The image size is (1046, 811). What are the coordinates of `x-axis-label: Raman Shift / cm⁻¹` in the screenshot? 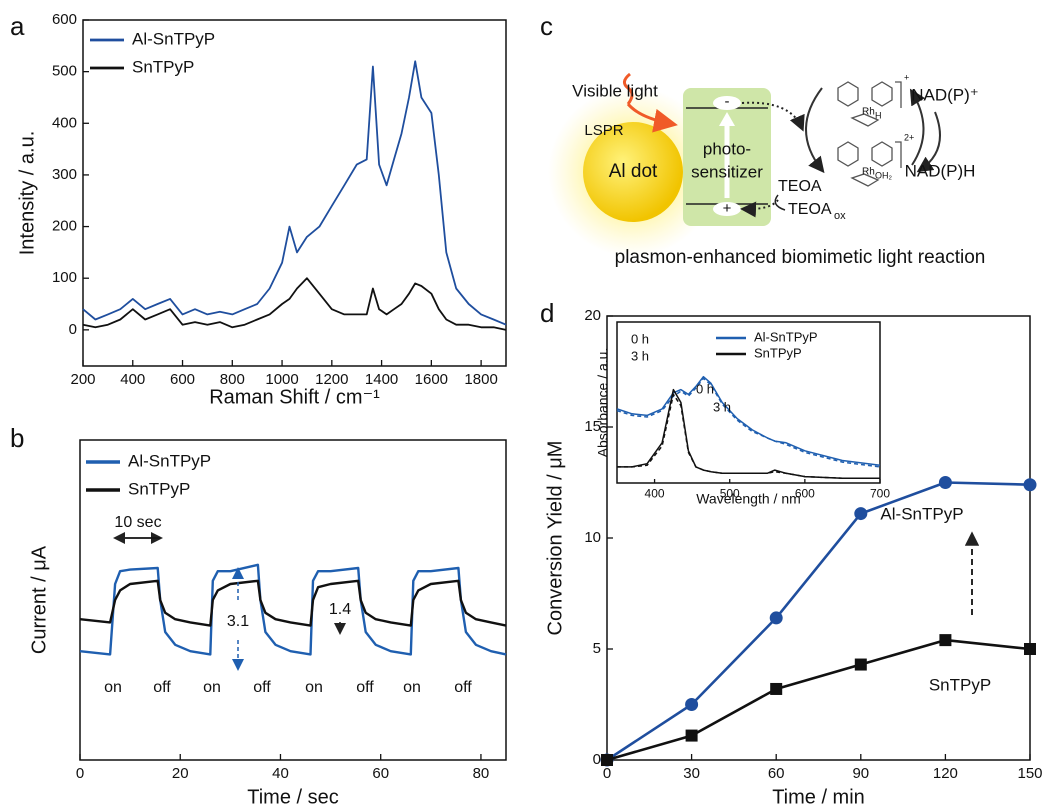 It's located at (294, 397).